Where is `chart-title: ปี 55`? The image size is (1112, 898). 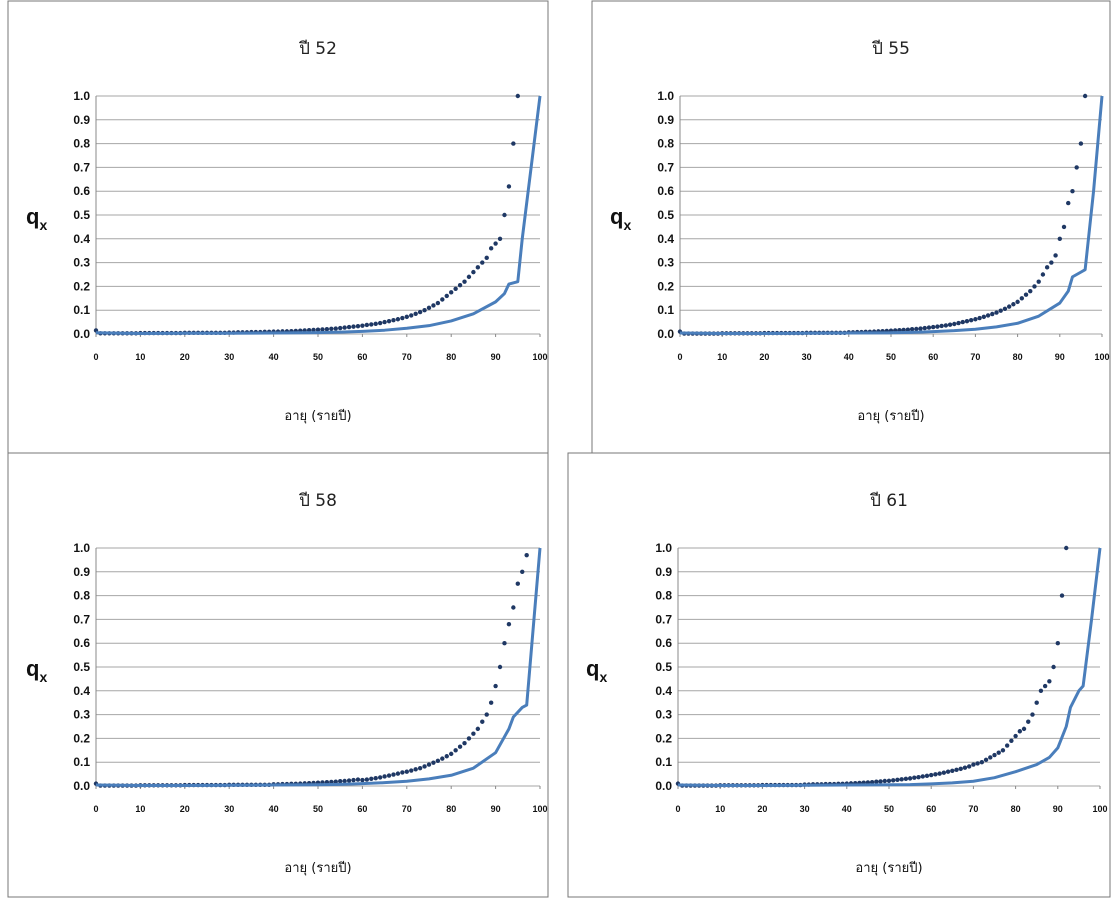 chart-title: ปี 55 is located at coordinates (890, 49).